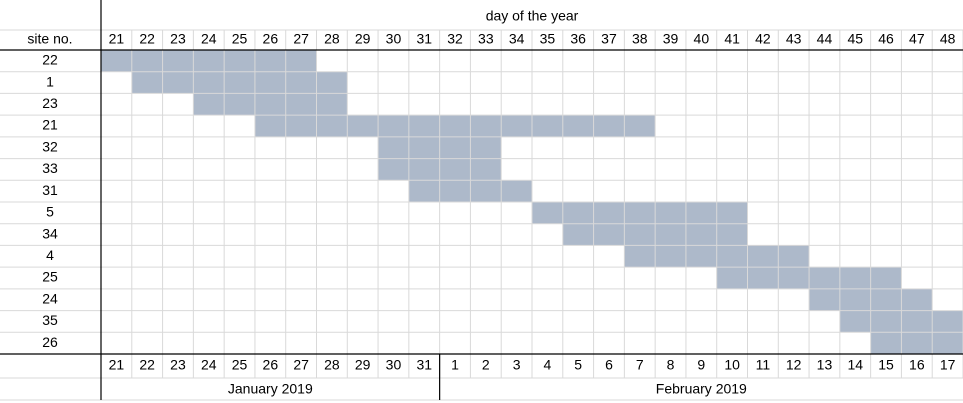 This screenshot has width=963, height=403. What do you see at coordinates (209, 365) in the screenshot?
I see `date-label: 24` at bounding box center [209, 365].